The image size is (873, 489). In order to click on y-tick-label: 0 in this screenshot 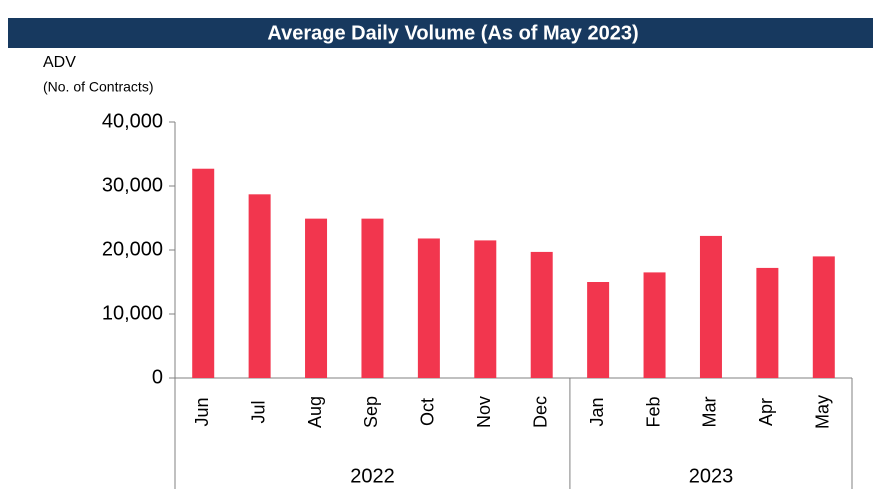, I will do `click(157, 377)`.